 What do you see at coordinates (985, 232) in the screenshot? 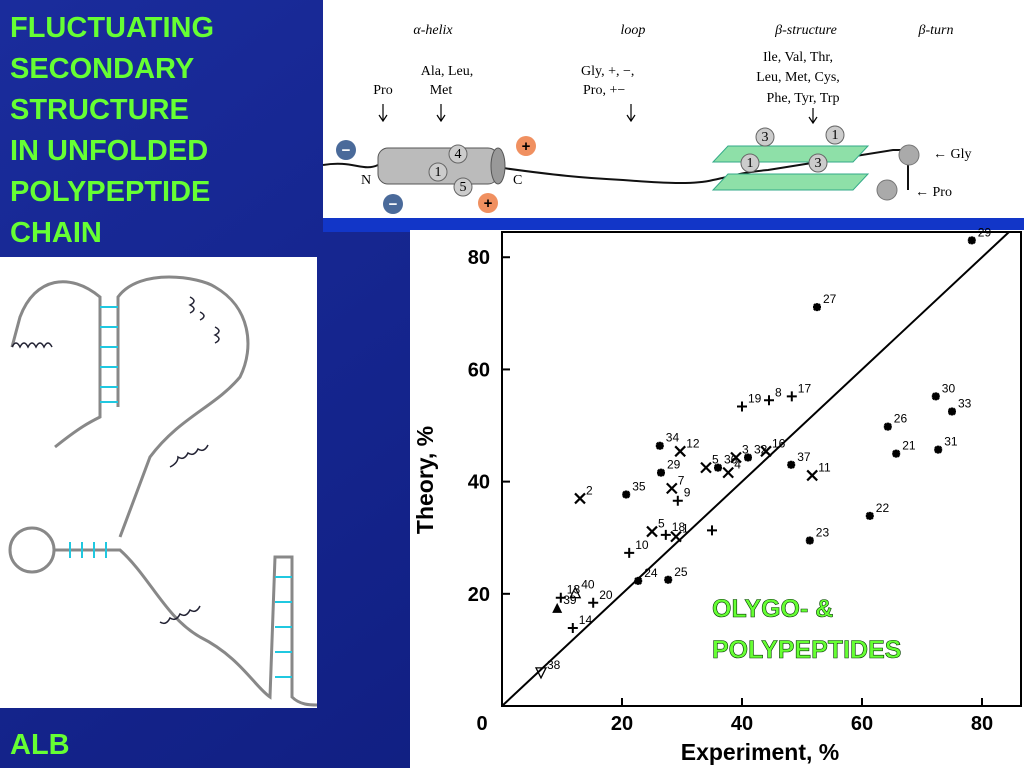
I see `point-label: 29` at bounding box center [985, 232].